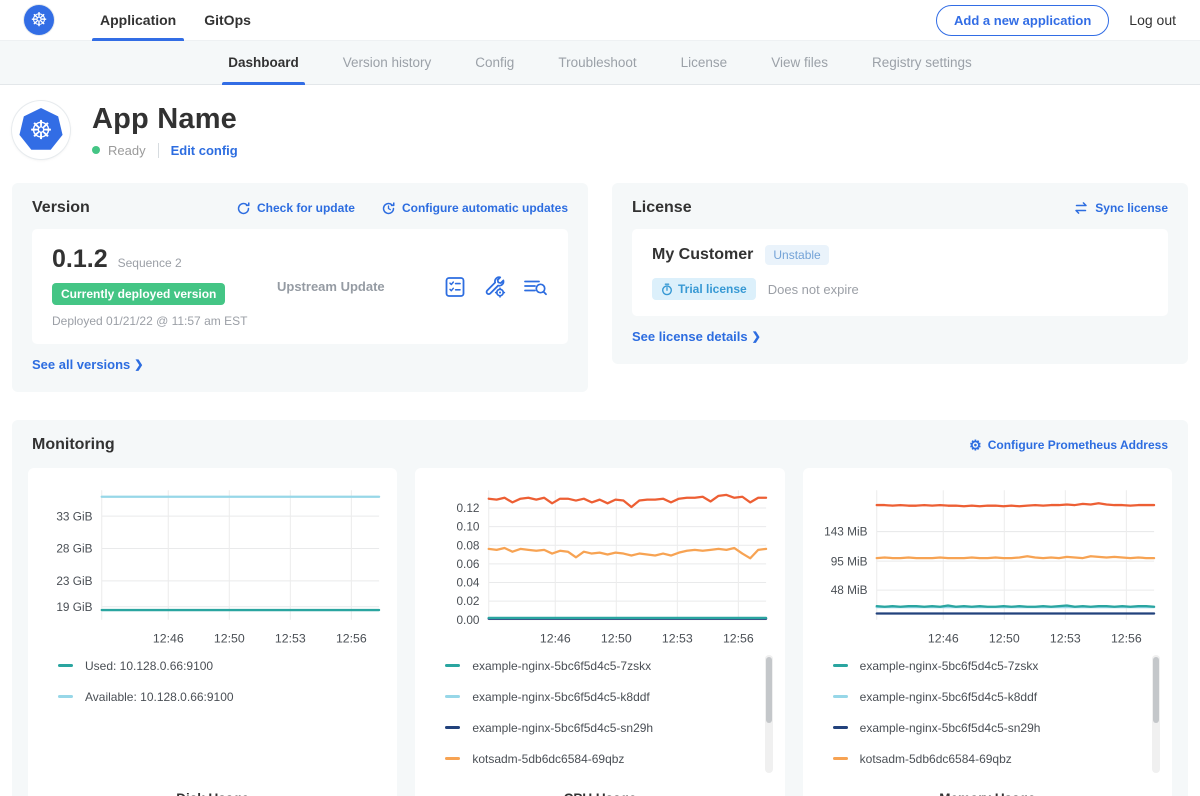  I want to click on auto-update-clock-icon, so click(388, 208).